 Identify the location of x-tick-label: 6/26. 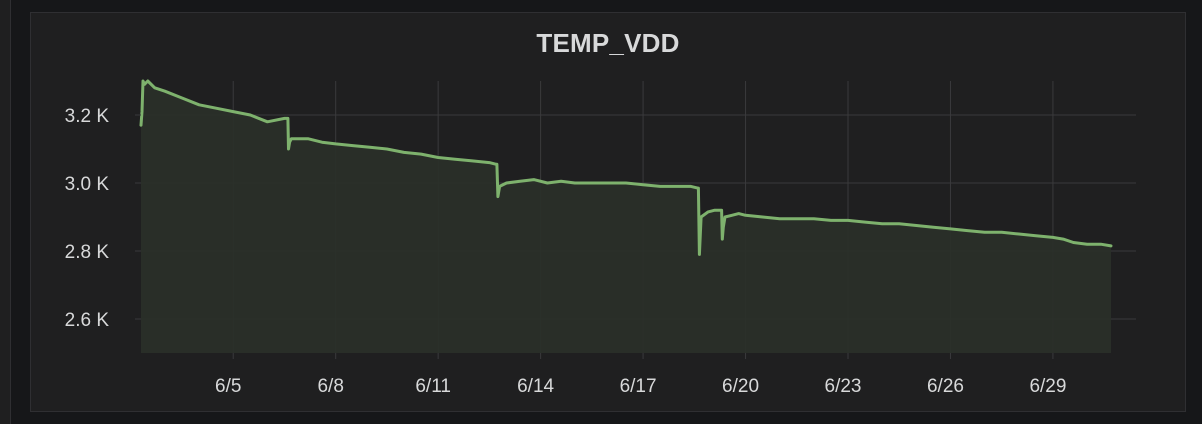
(945, 386).